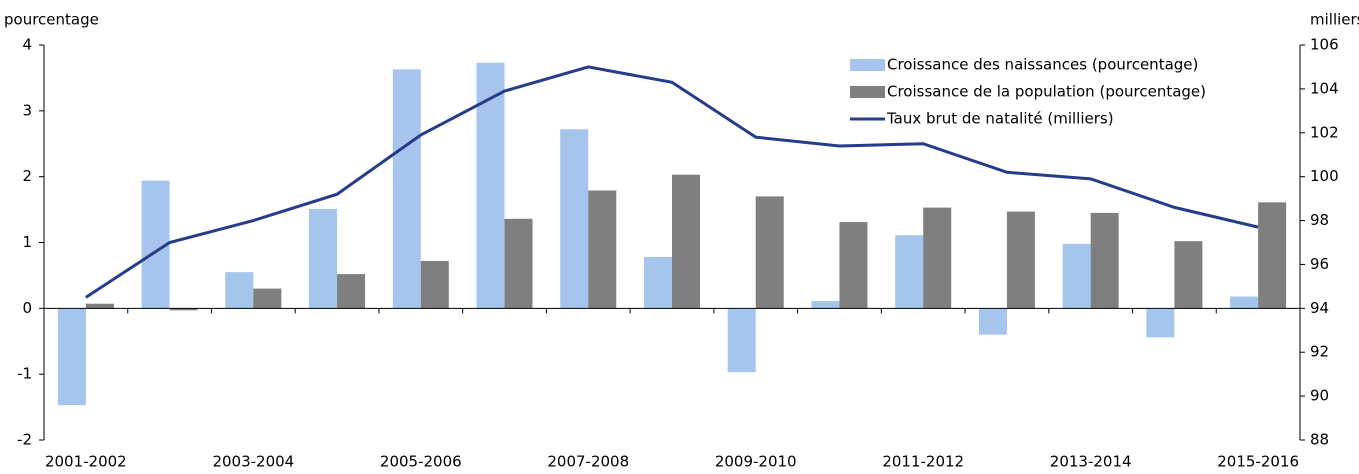 Image resolution: width=1359 pixels, height=474 pixels. Describe the element at coordinates (24, 374) in the screenshot. I see `y-tick-label: -1` at that location.